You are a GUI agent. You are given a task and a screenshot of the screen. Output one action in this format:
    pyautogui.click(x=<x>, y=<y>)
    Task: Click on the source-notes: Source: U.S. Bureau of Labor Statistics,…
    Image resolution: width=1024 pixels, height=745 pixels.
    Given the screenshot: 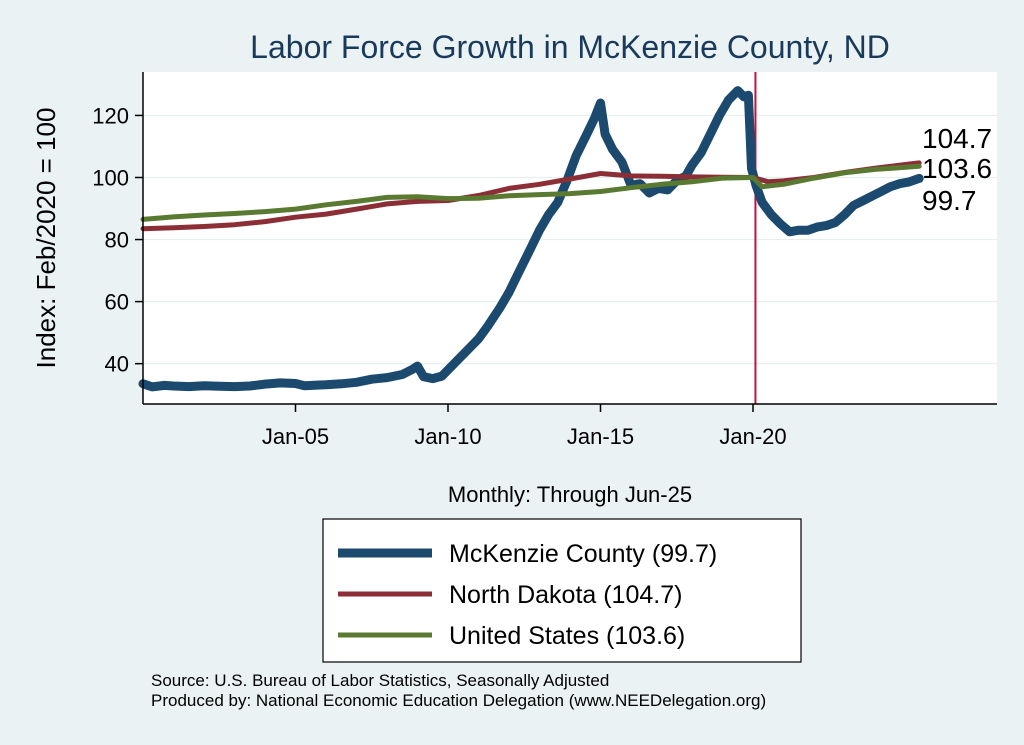 What is the action you would take?
    pyautogui.click(x=458, y=691)
    